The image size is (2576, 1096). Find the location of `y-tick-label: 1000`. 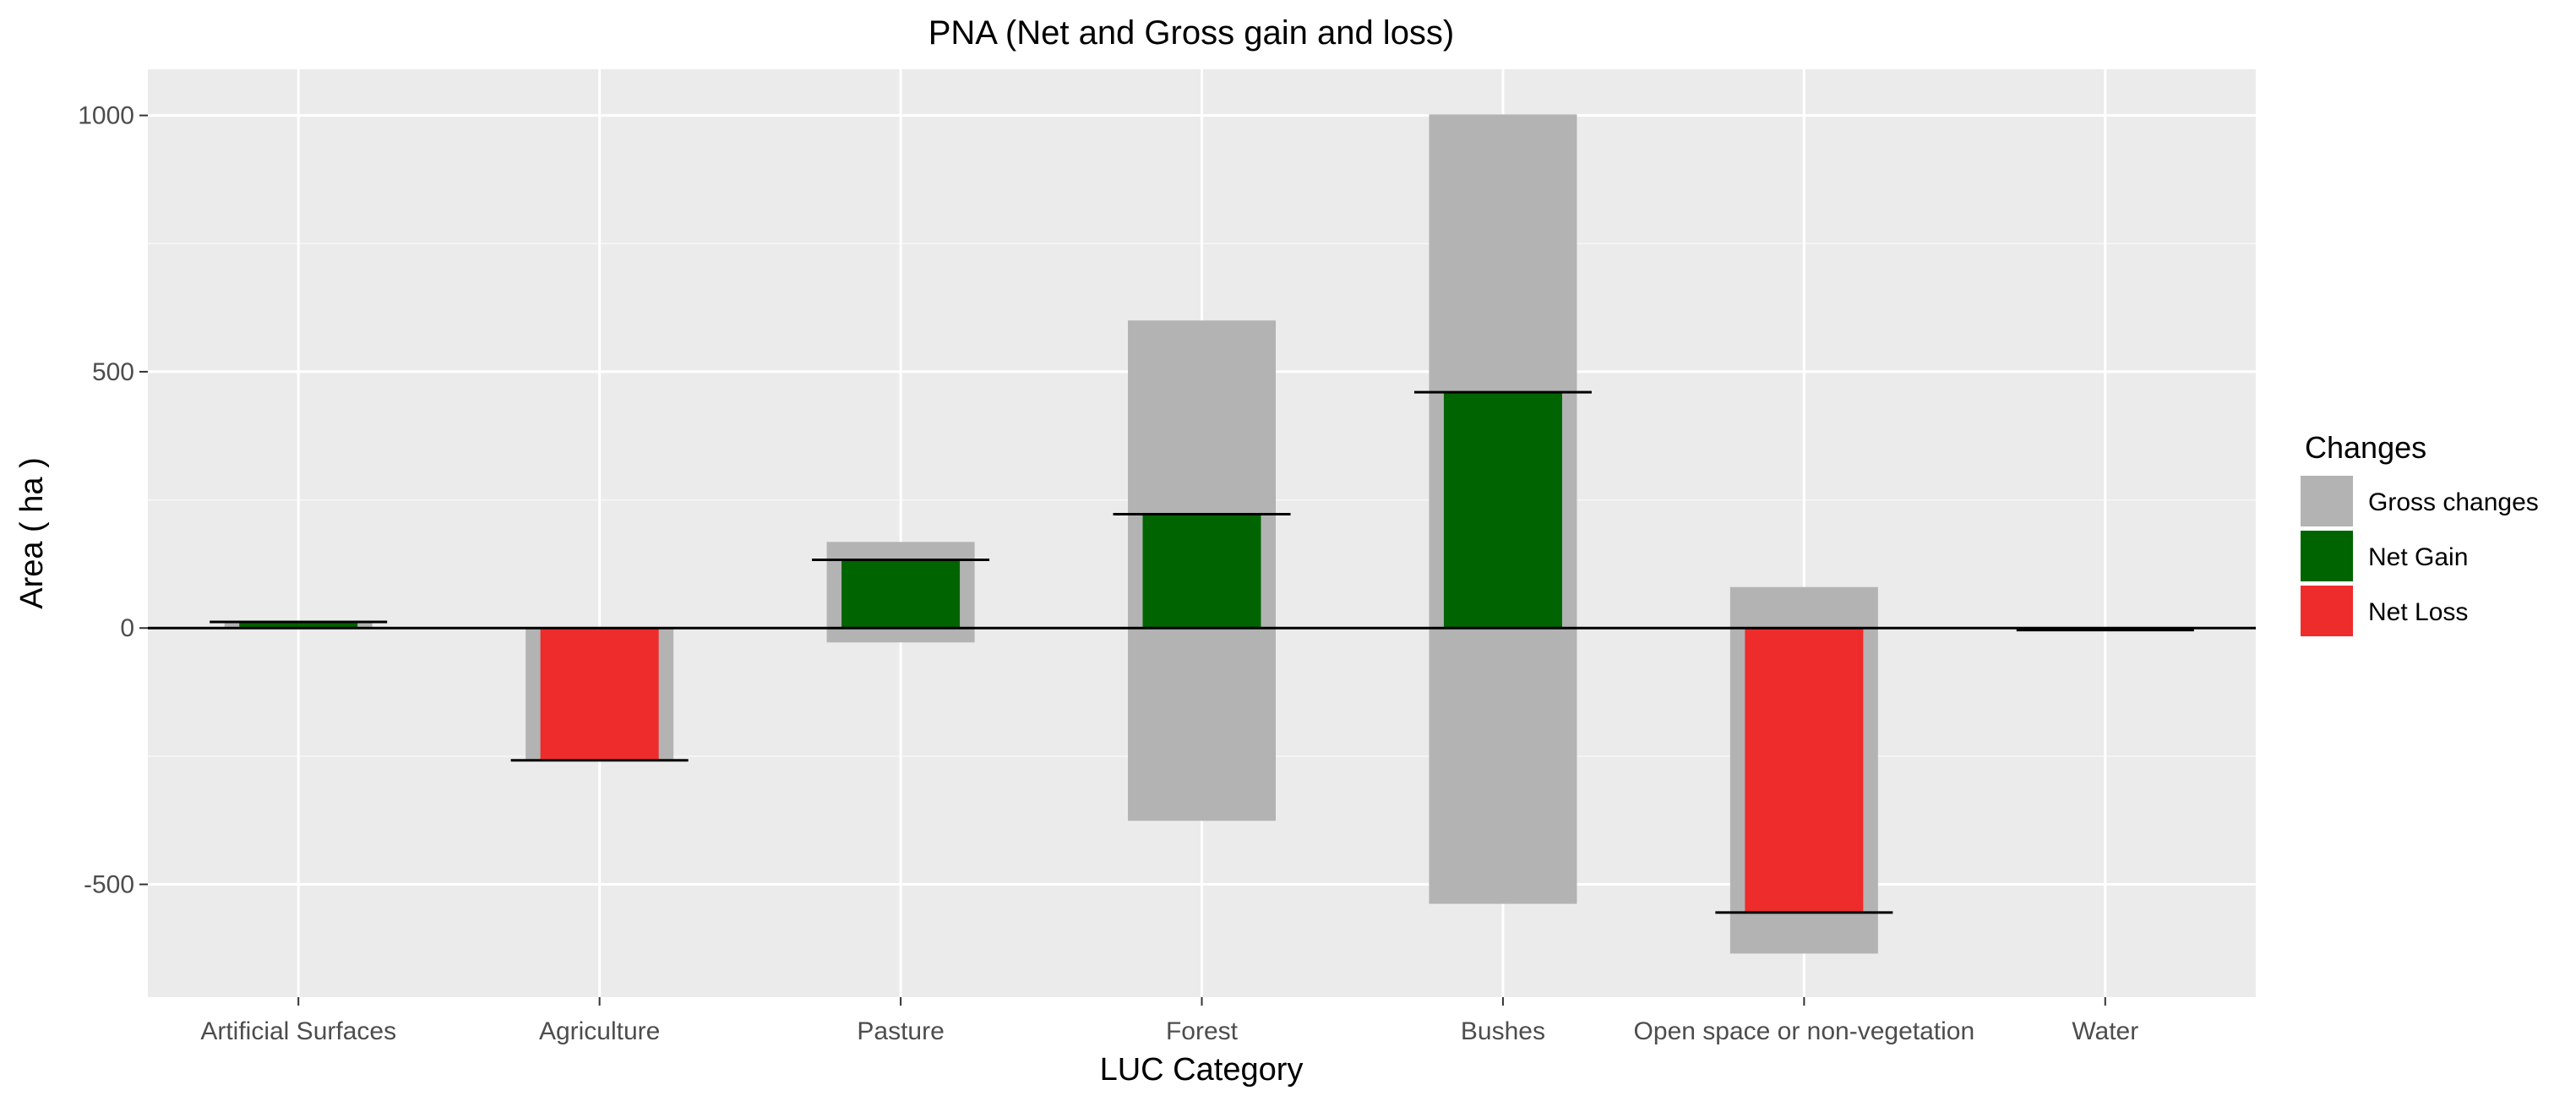

y-tick-label: 1000 is located at coordinates (106, 116).